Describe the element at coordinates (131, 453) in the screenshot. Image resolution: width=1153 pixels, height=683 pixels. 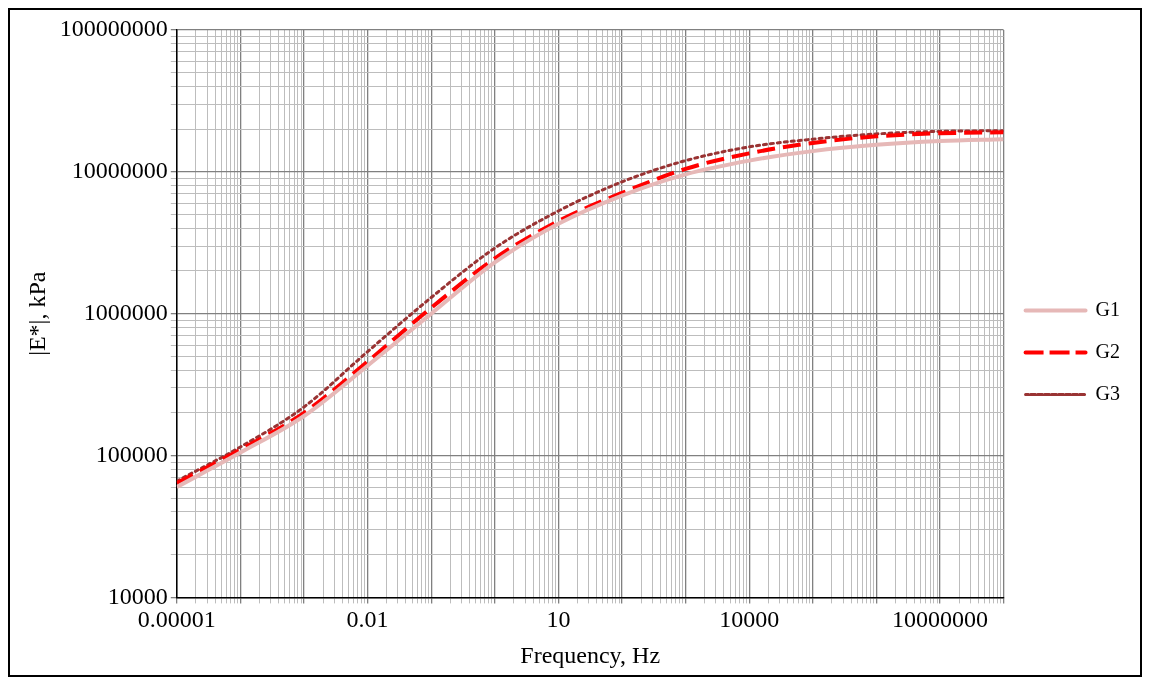
I see `y-tick-label: 100000` at that location.